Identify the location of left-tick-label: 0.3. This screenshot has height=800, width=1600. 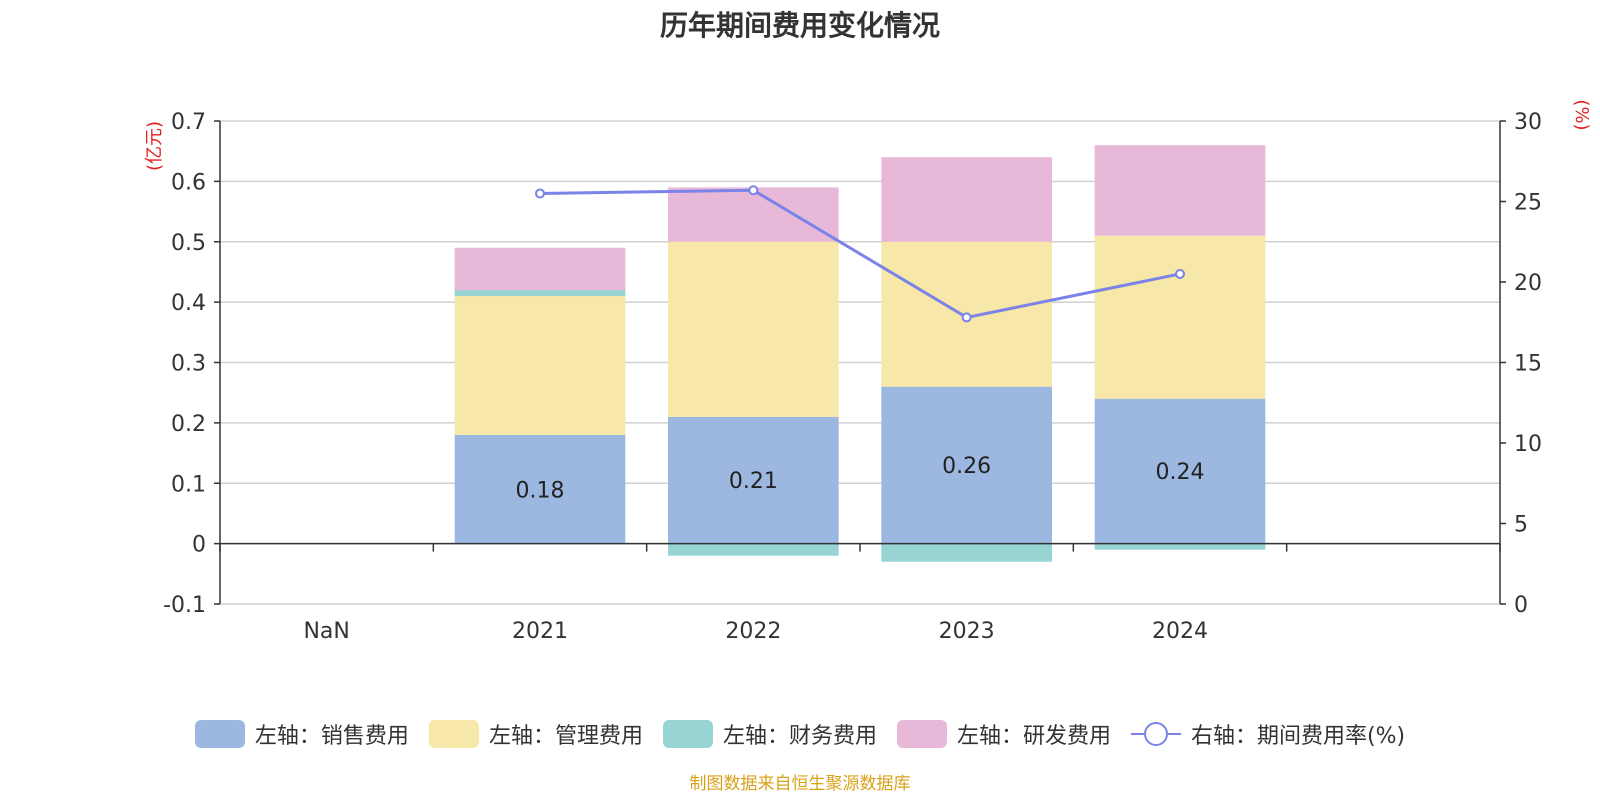
(188, 364).